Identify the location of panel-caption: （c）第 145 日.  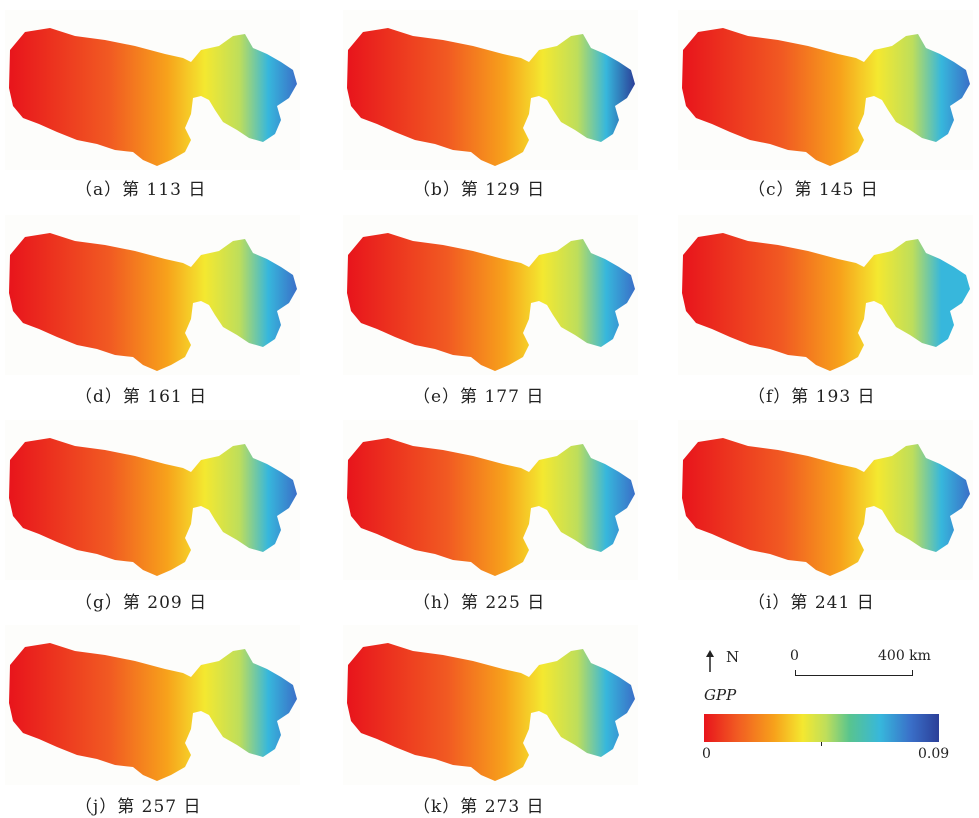
(813, 190).